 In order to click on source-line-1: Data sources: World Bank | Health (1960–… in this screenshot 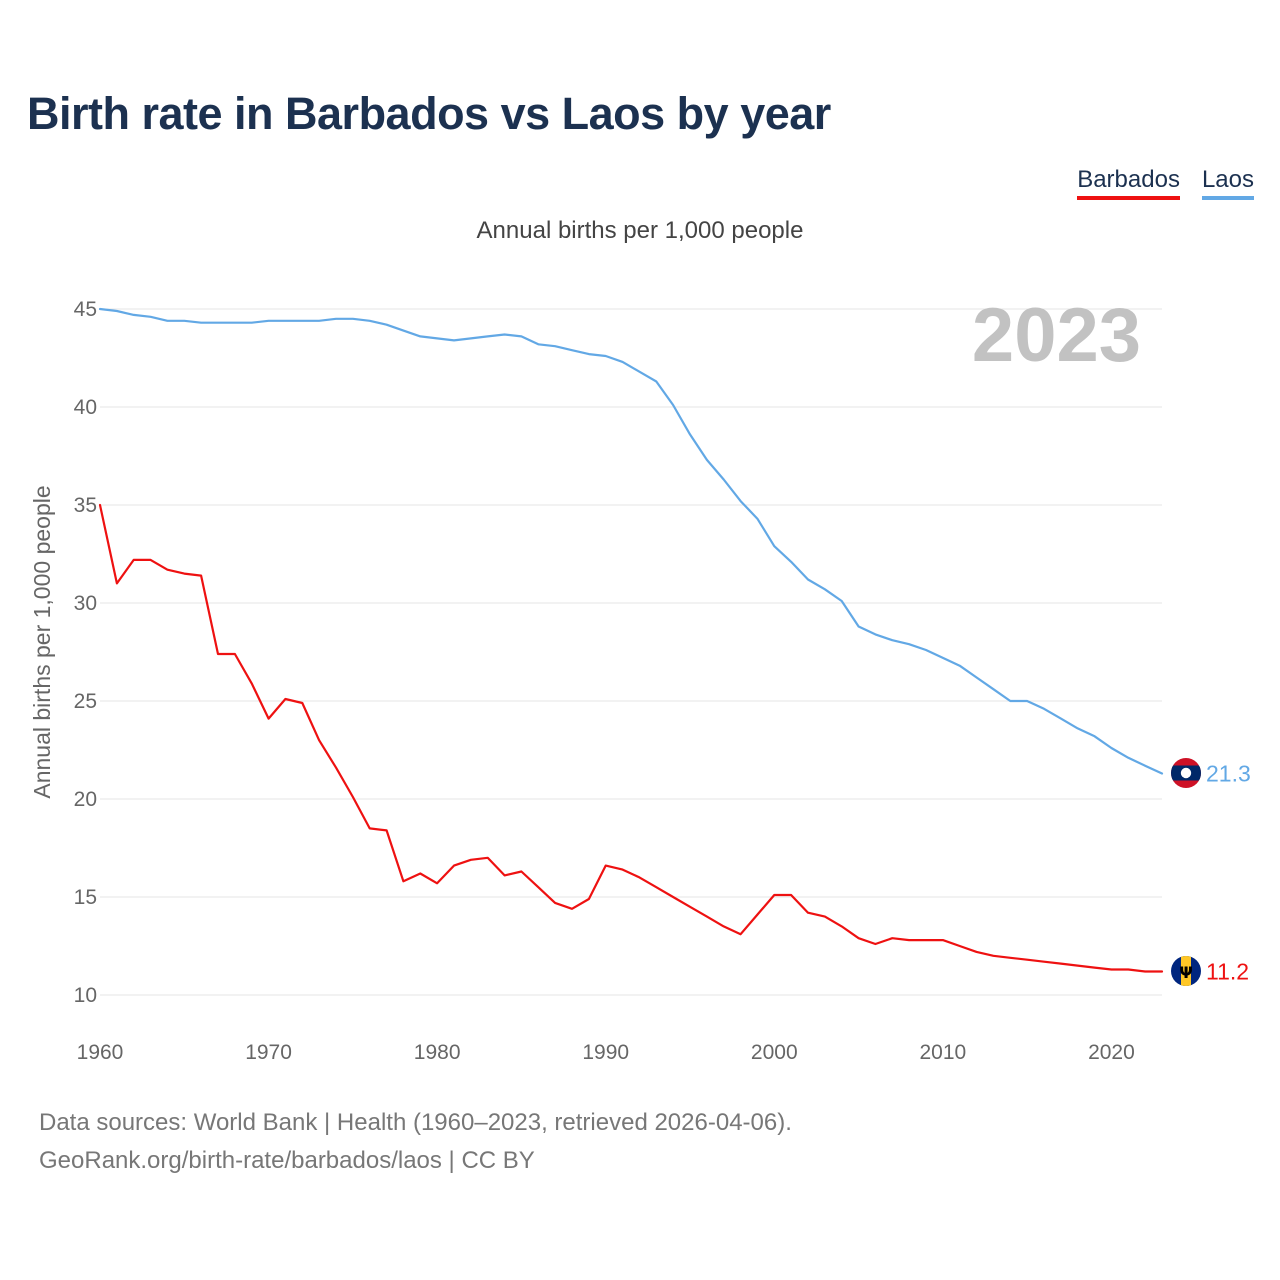, I will do `click(415, 1122)`.